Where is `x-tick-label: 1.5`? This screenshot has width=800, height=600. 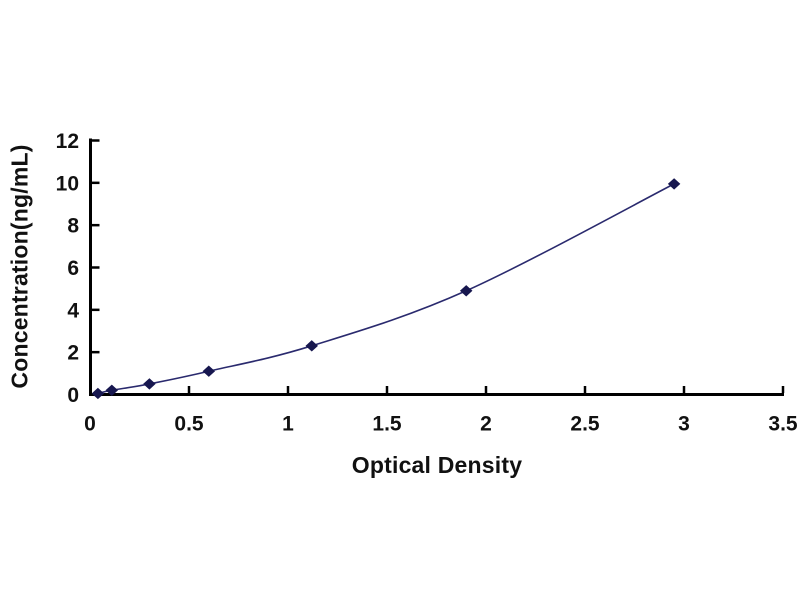 x-tick-label: 1.5 is located at coordinates (387, 424).